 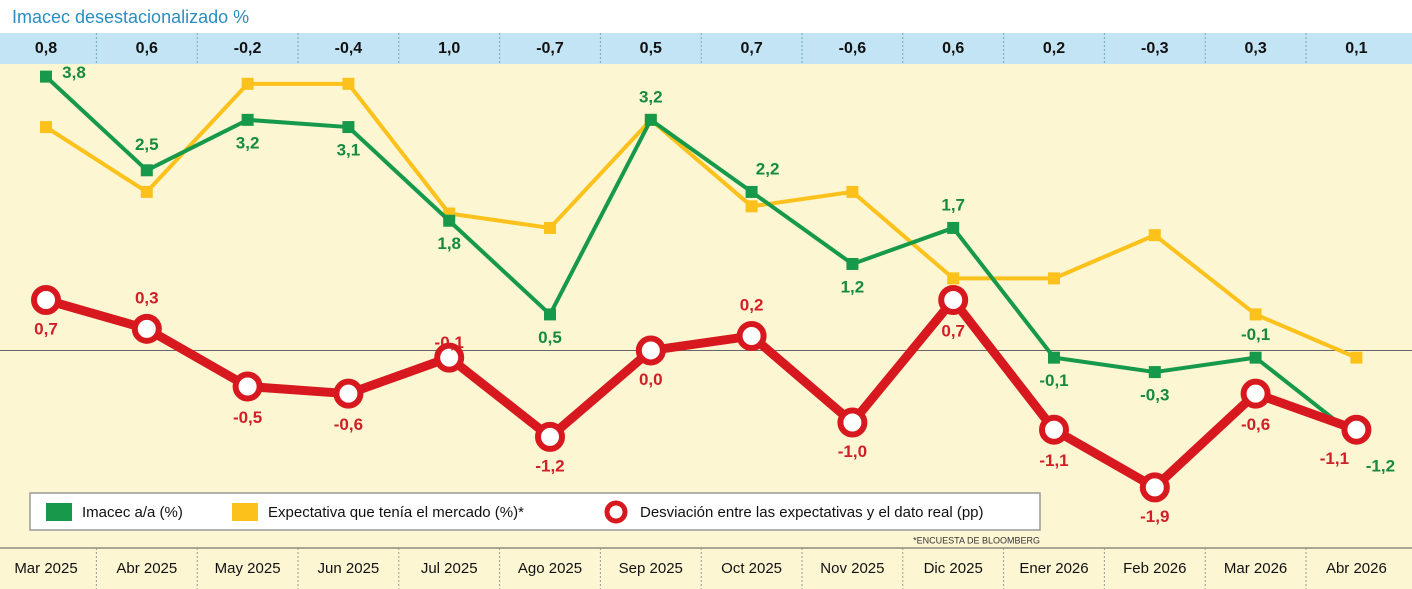 I want to click on header-value: 0,8, so click(x=46, y=48).